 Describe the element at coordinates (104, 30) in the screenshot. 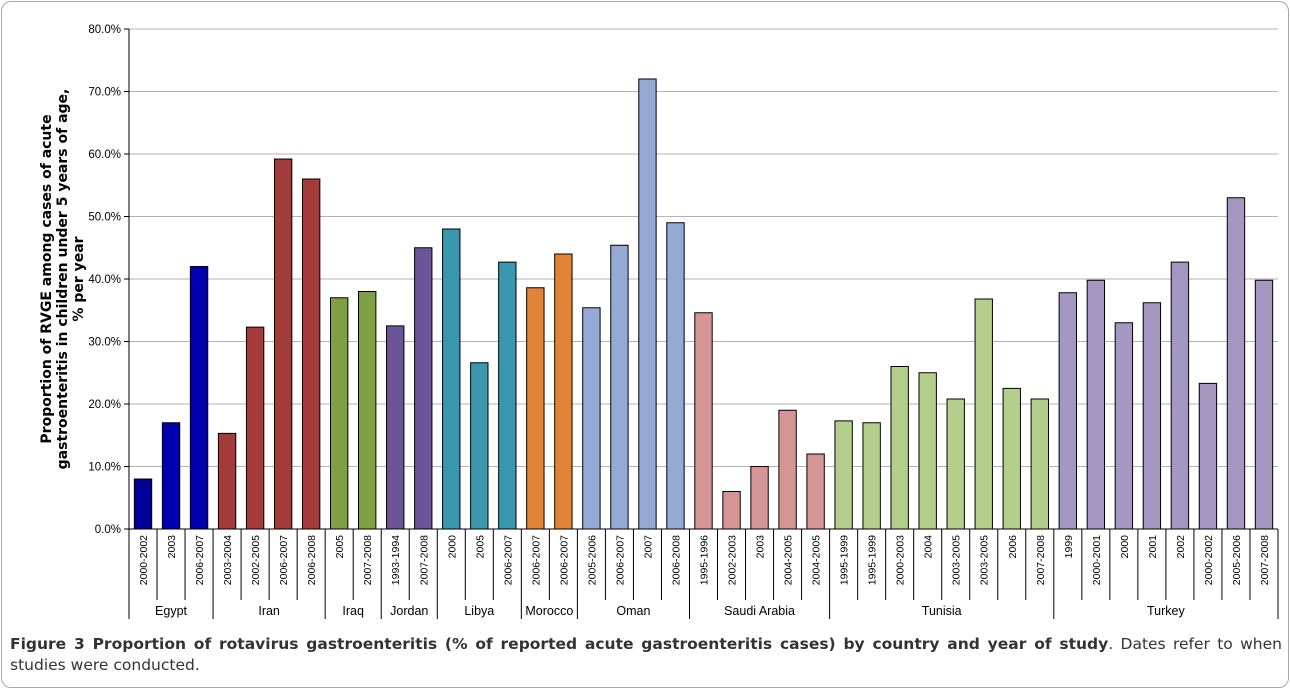

I see `y-tick-label: 80.0%` at that location.